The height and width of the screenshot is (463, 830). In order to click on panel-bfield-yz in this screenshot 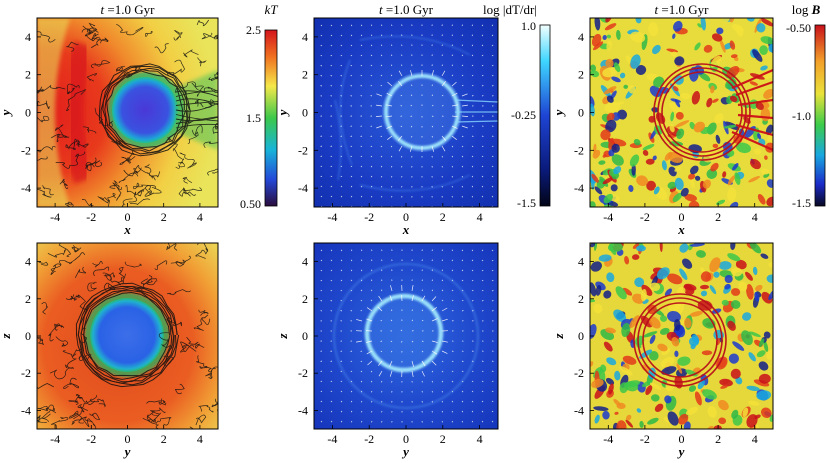, I will do `click(681, 336)`.